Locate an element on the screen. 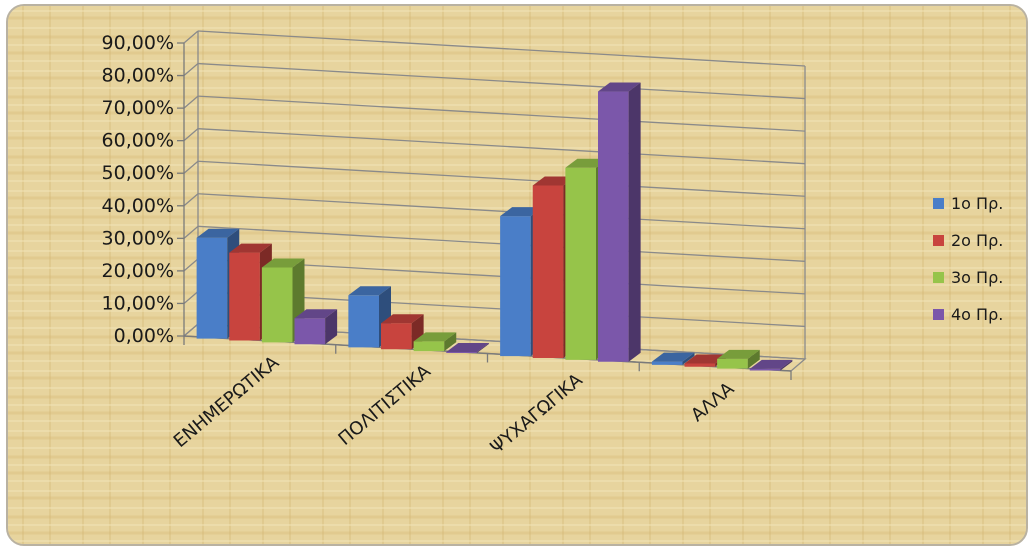 This screenshot has height=550, width=1032. y-tick-label: 20,00% is located at coordinates (138, 271).